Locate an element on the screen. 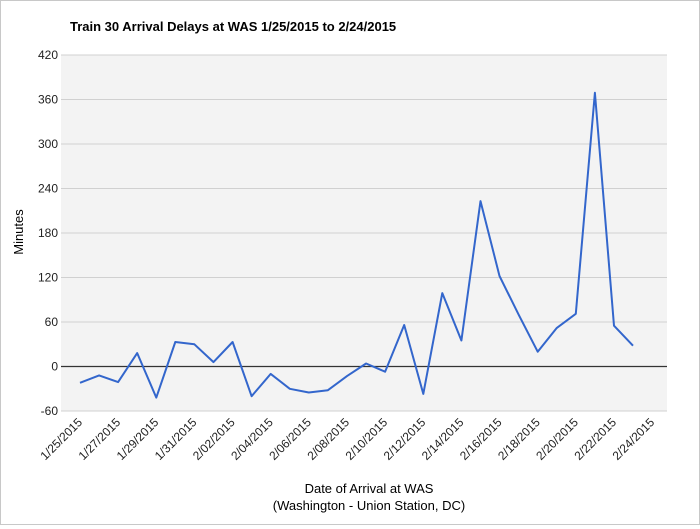 This screenshot has width=700, height=529. y-tick-label: -60 is located at coordinates (50, 411).